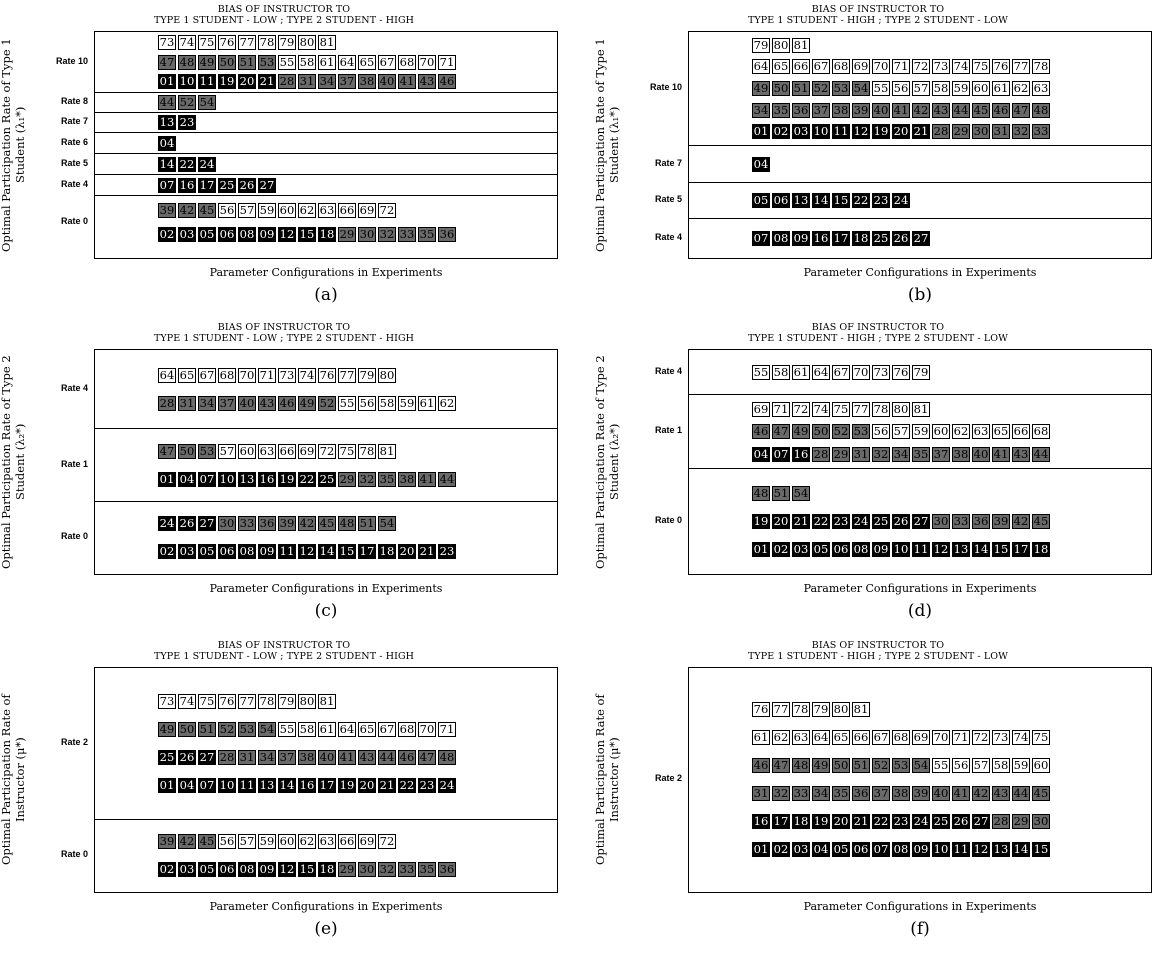 Image resolution: width=1158 pixels, height=956 pixels. I want to click on config-box: 75, so click(1041, 737).